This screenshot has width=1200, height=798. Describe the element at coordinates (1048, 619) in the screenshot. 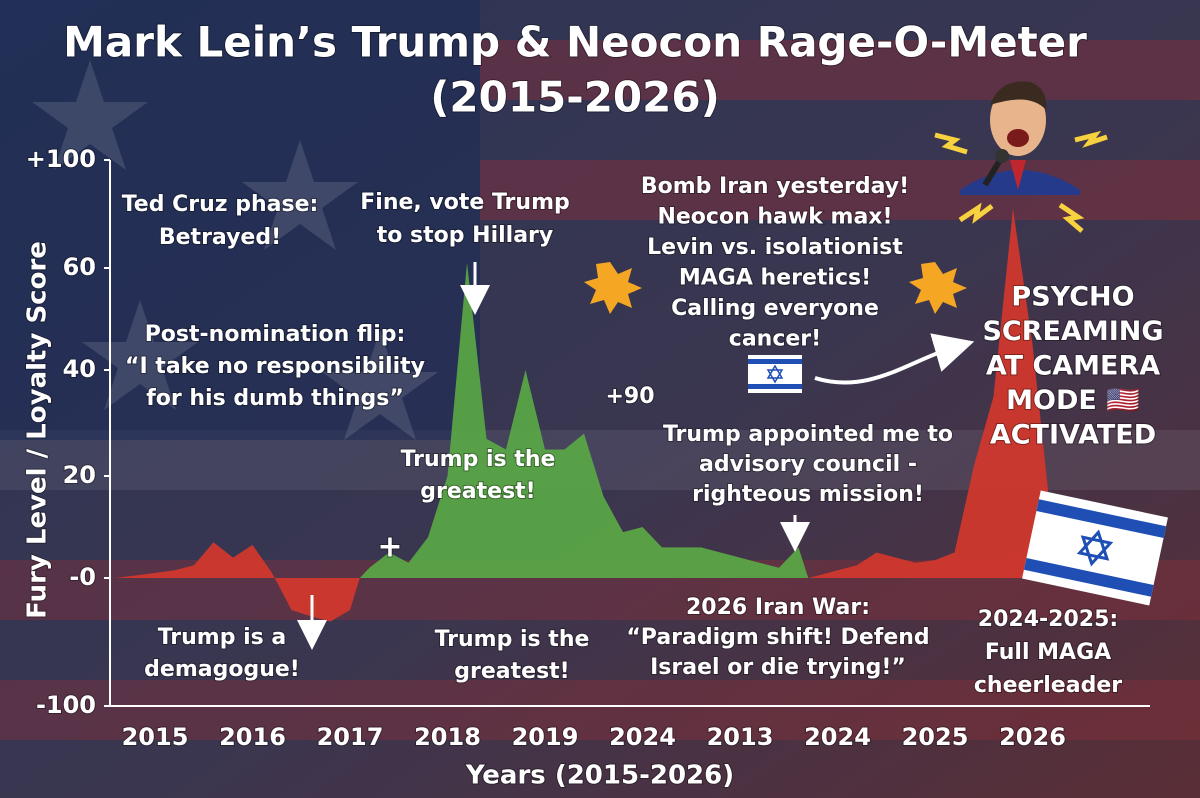

I see `annotation: 2024-2025:` at that location.